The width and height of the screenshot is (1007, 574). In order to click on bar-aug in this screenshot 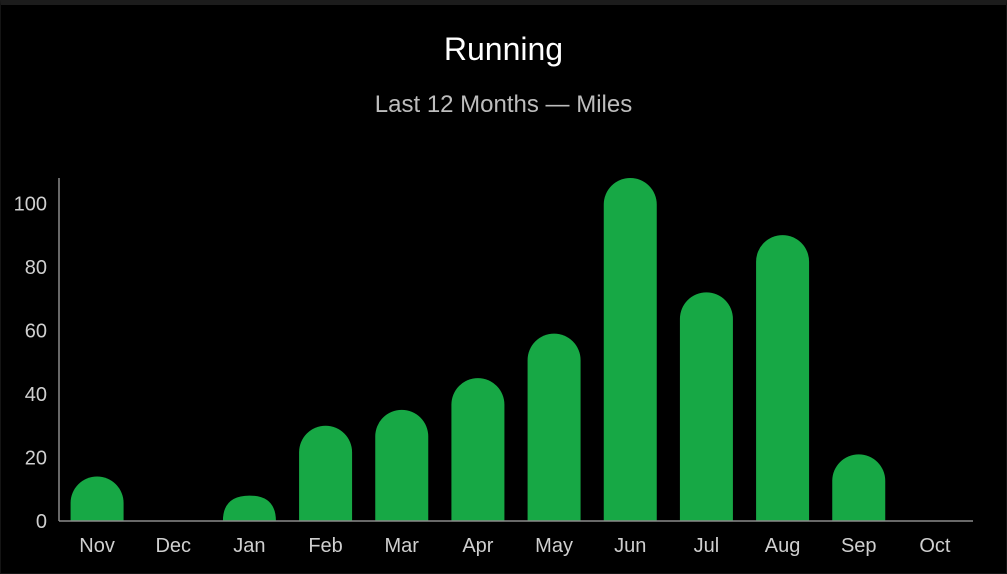, I will do `click(783, 378)`.